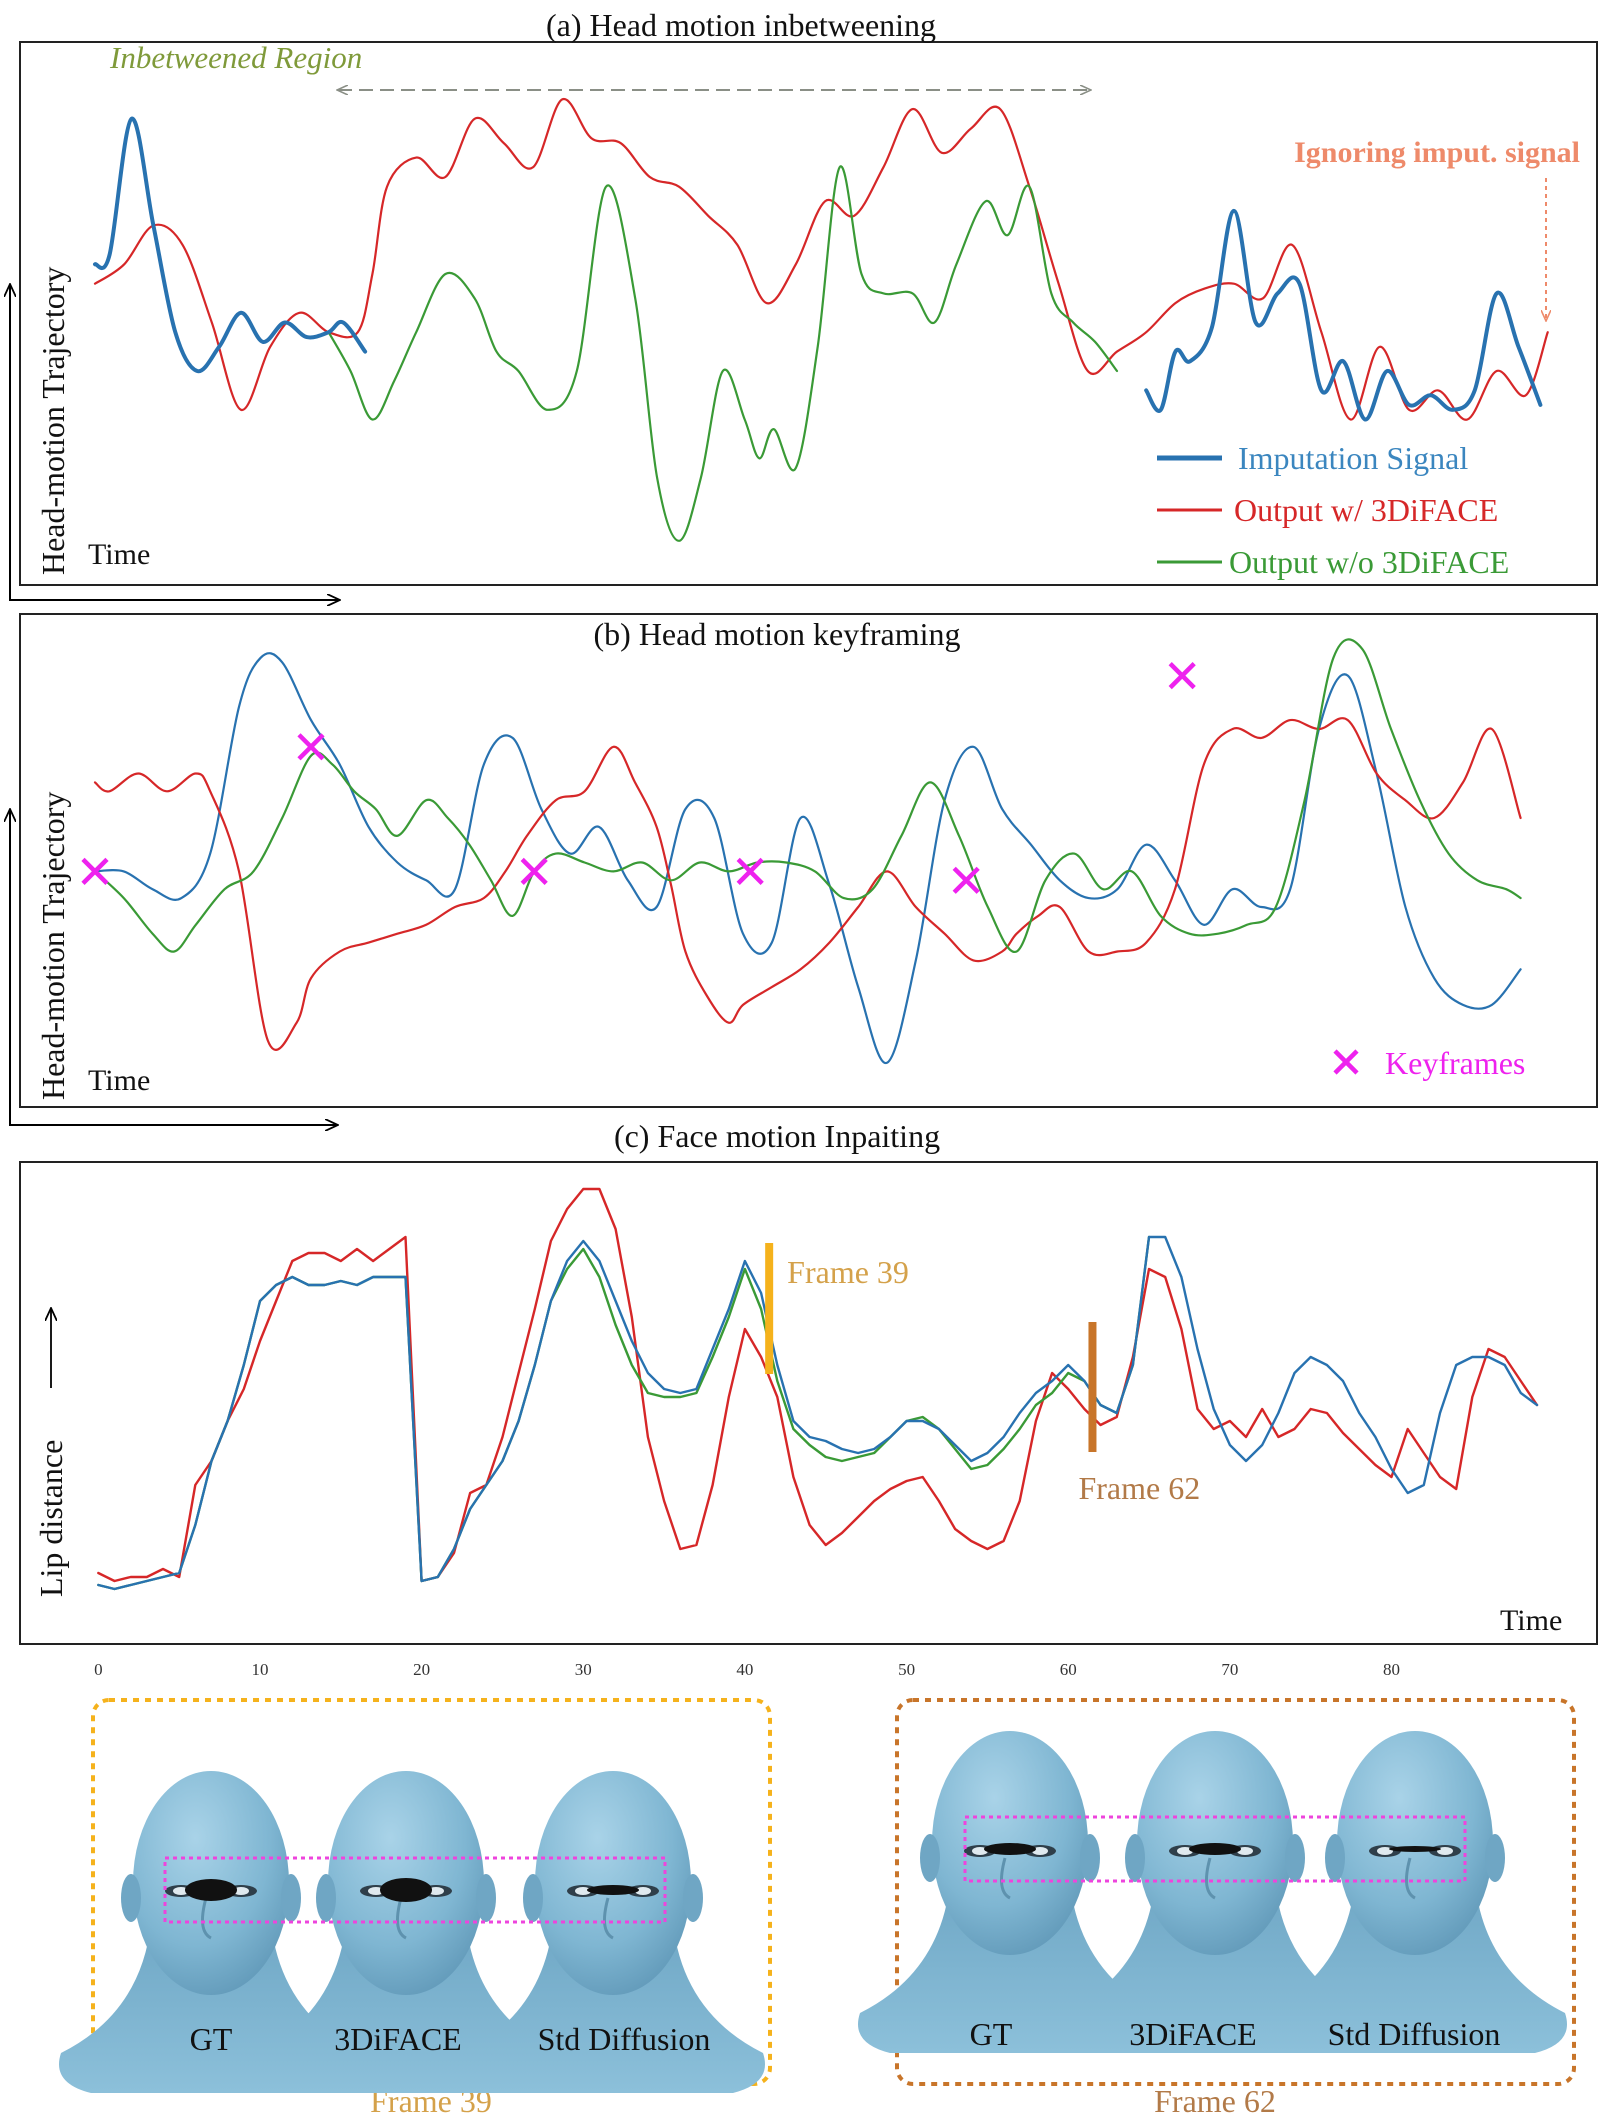 The height and width of the screenshot is (2114, 1614). Describe the element at coordinates (1391, 1669) in the screenshot. I see `x-tick-label-80: 80` at that location.